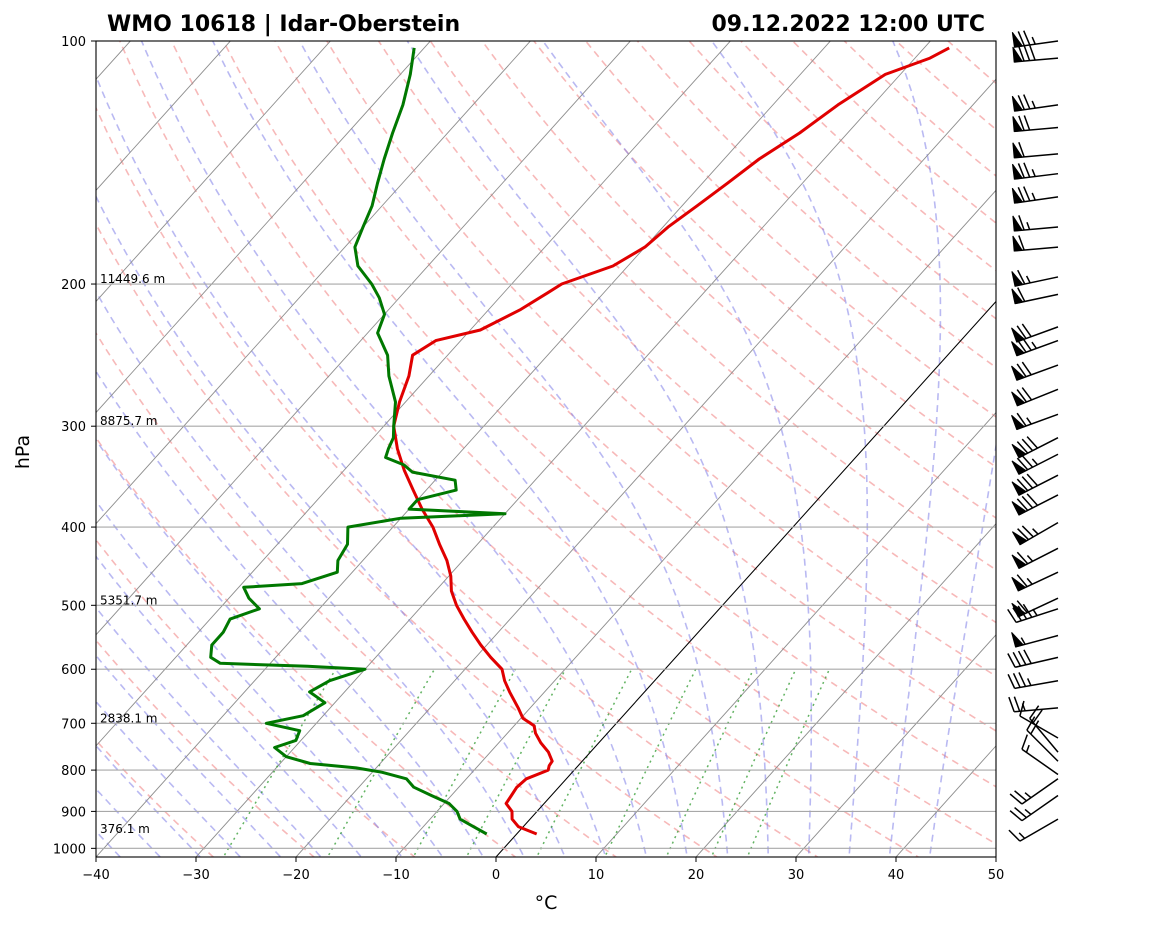 The width and height of the screenshot is (1160, 925). I want to click on y-tick-label: 400, so click(73, 528).